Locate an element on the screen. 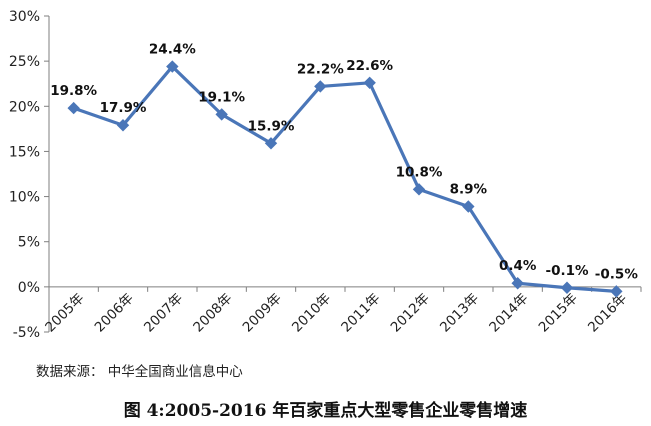  data-label: 15.9% is located at coordinates (271, 126).